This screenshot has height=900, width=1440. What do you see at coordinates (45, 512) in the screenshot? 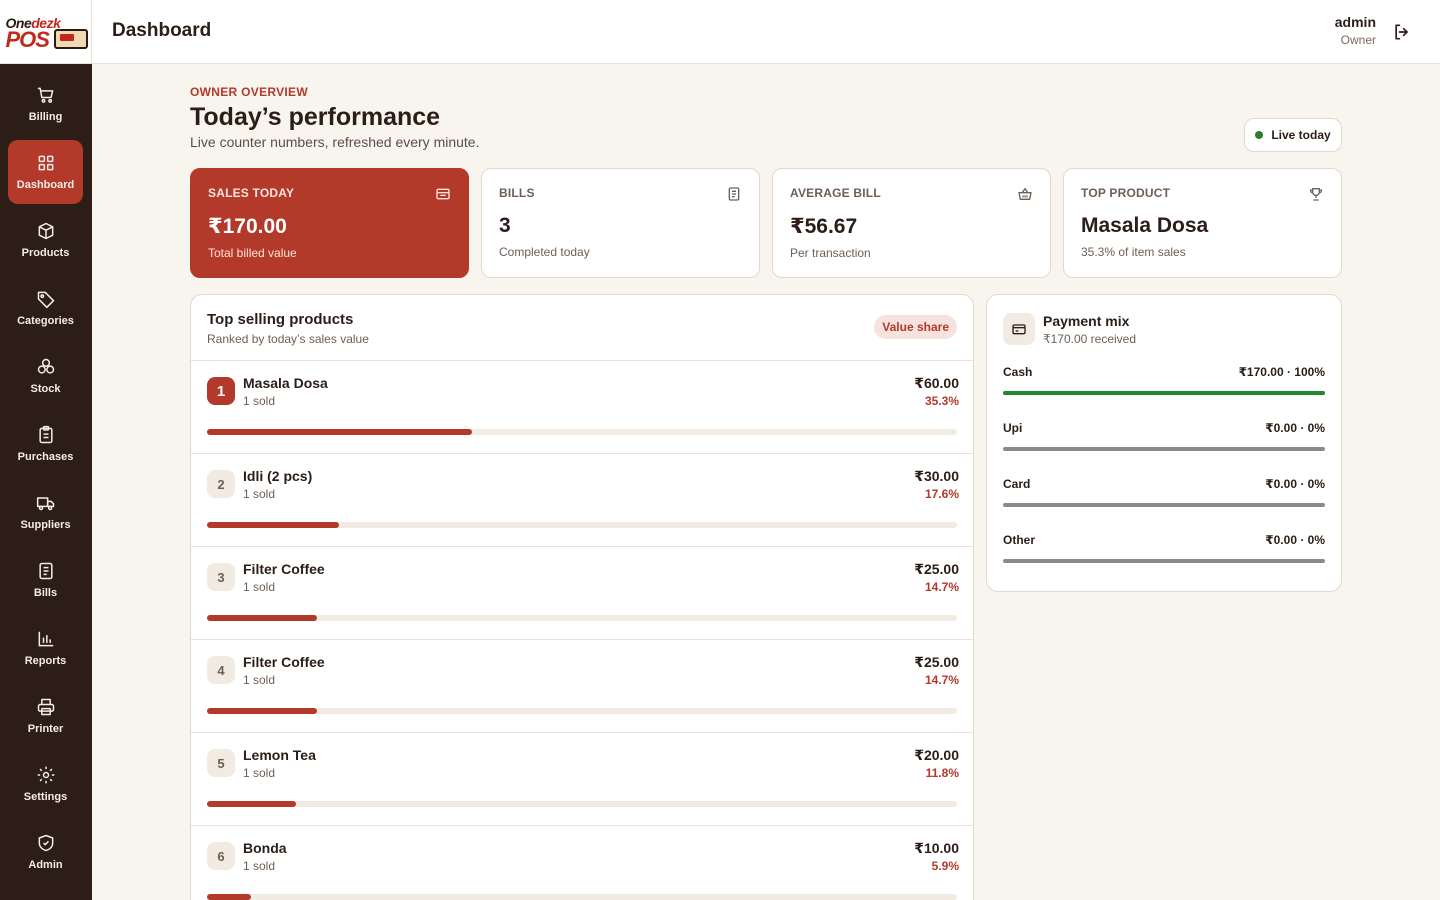
I see `sidebar-item-suppliers: Suppliers` at bounding box center [45, 512].